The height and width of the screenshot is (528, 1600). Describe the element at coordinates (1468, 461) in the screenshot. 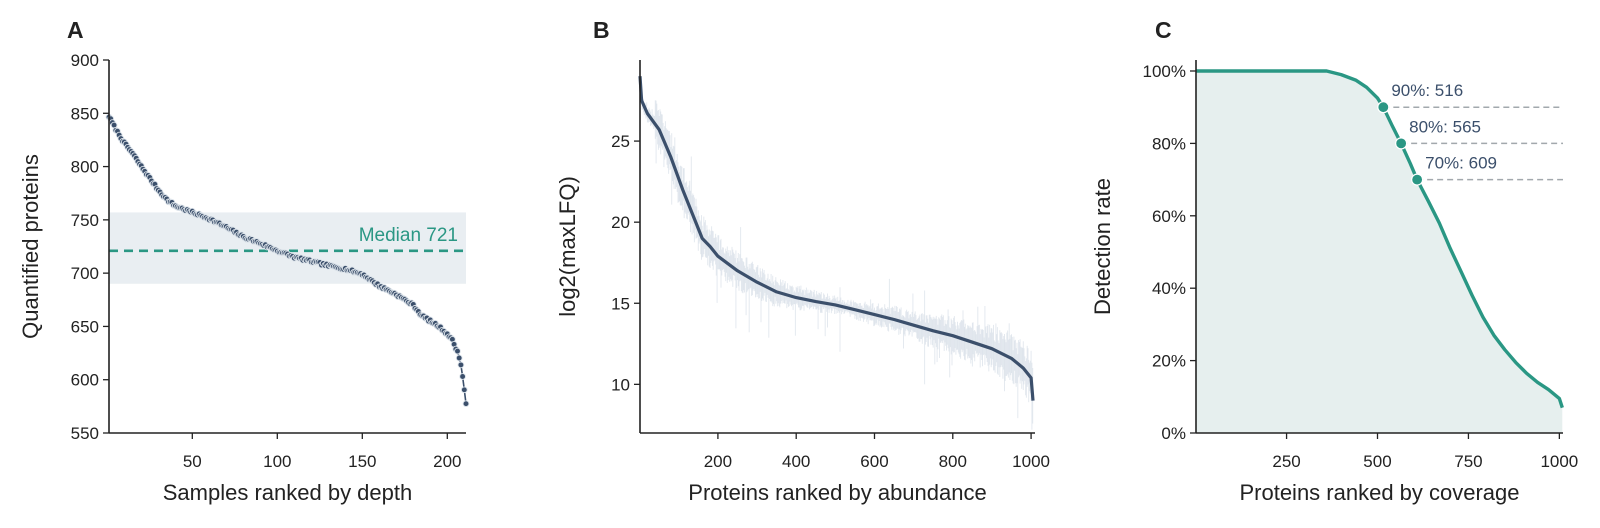

I see `panel-c-x-tick-label: 750` at that location.